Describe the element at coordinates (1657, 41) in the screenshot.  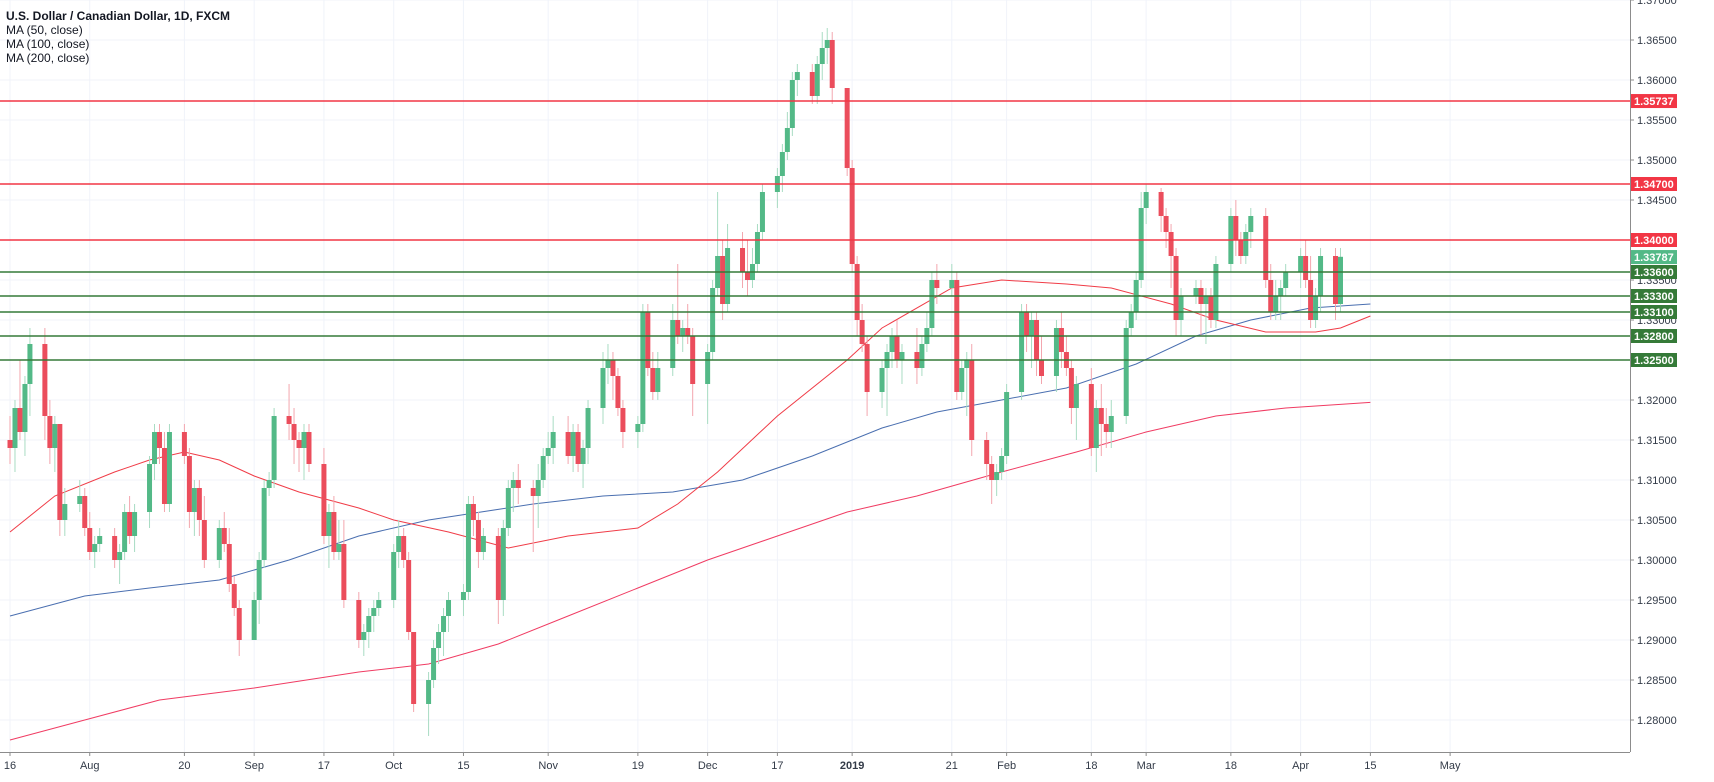
I see `y-tick-label: 1.36500` at that location.